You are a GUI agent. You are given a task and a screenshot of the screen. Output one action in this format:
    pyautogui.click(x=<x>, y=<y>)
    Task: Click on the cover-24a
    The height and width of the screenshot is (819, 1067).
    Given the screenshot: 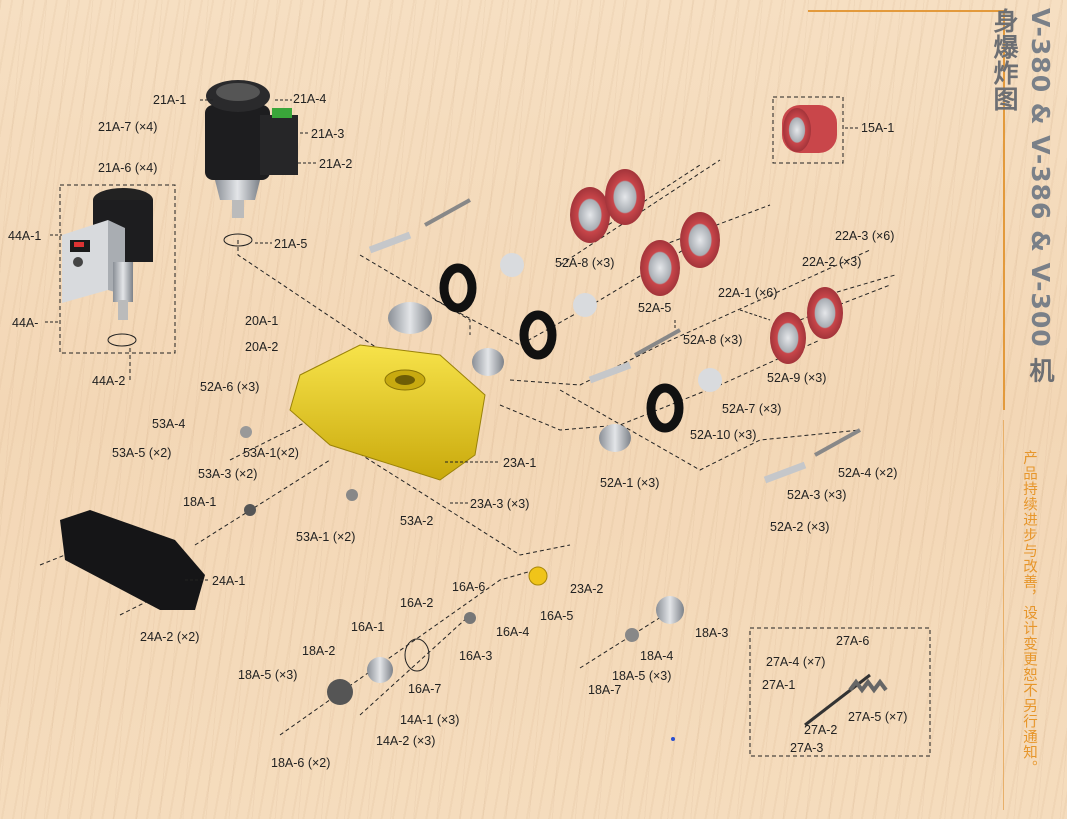 What is the action you would take?
    pyautogui.click(x=132, y=560)
    